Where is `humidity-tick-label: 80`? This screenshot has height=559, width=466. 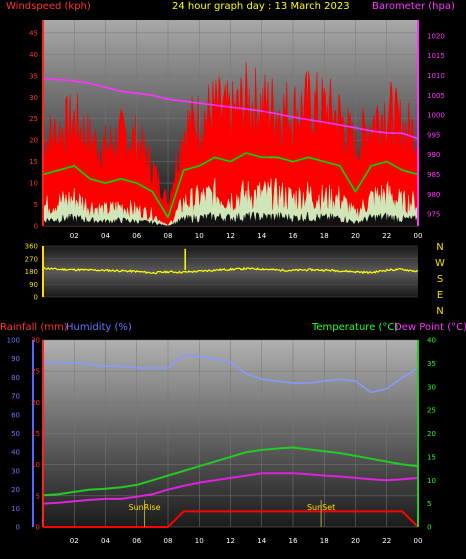 humidity-tick-label: 80 is located at coordinates (15, 378).